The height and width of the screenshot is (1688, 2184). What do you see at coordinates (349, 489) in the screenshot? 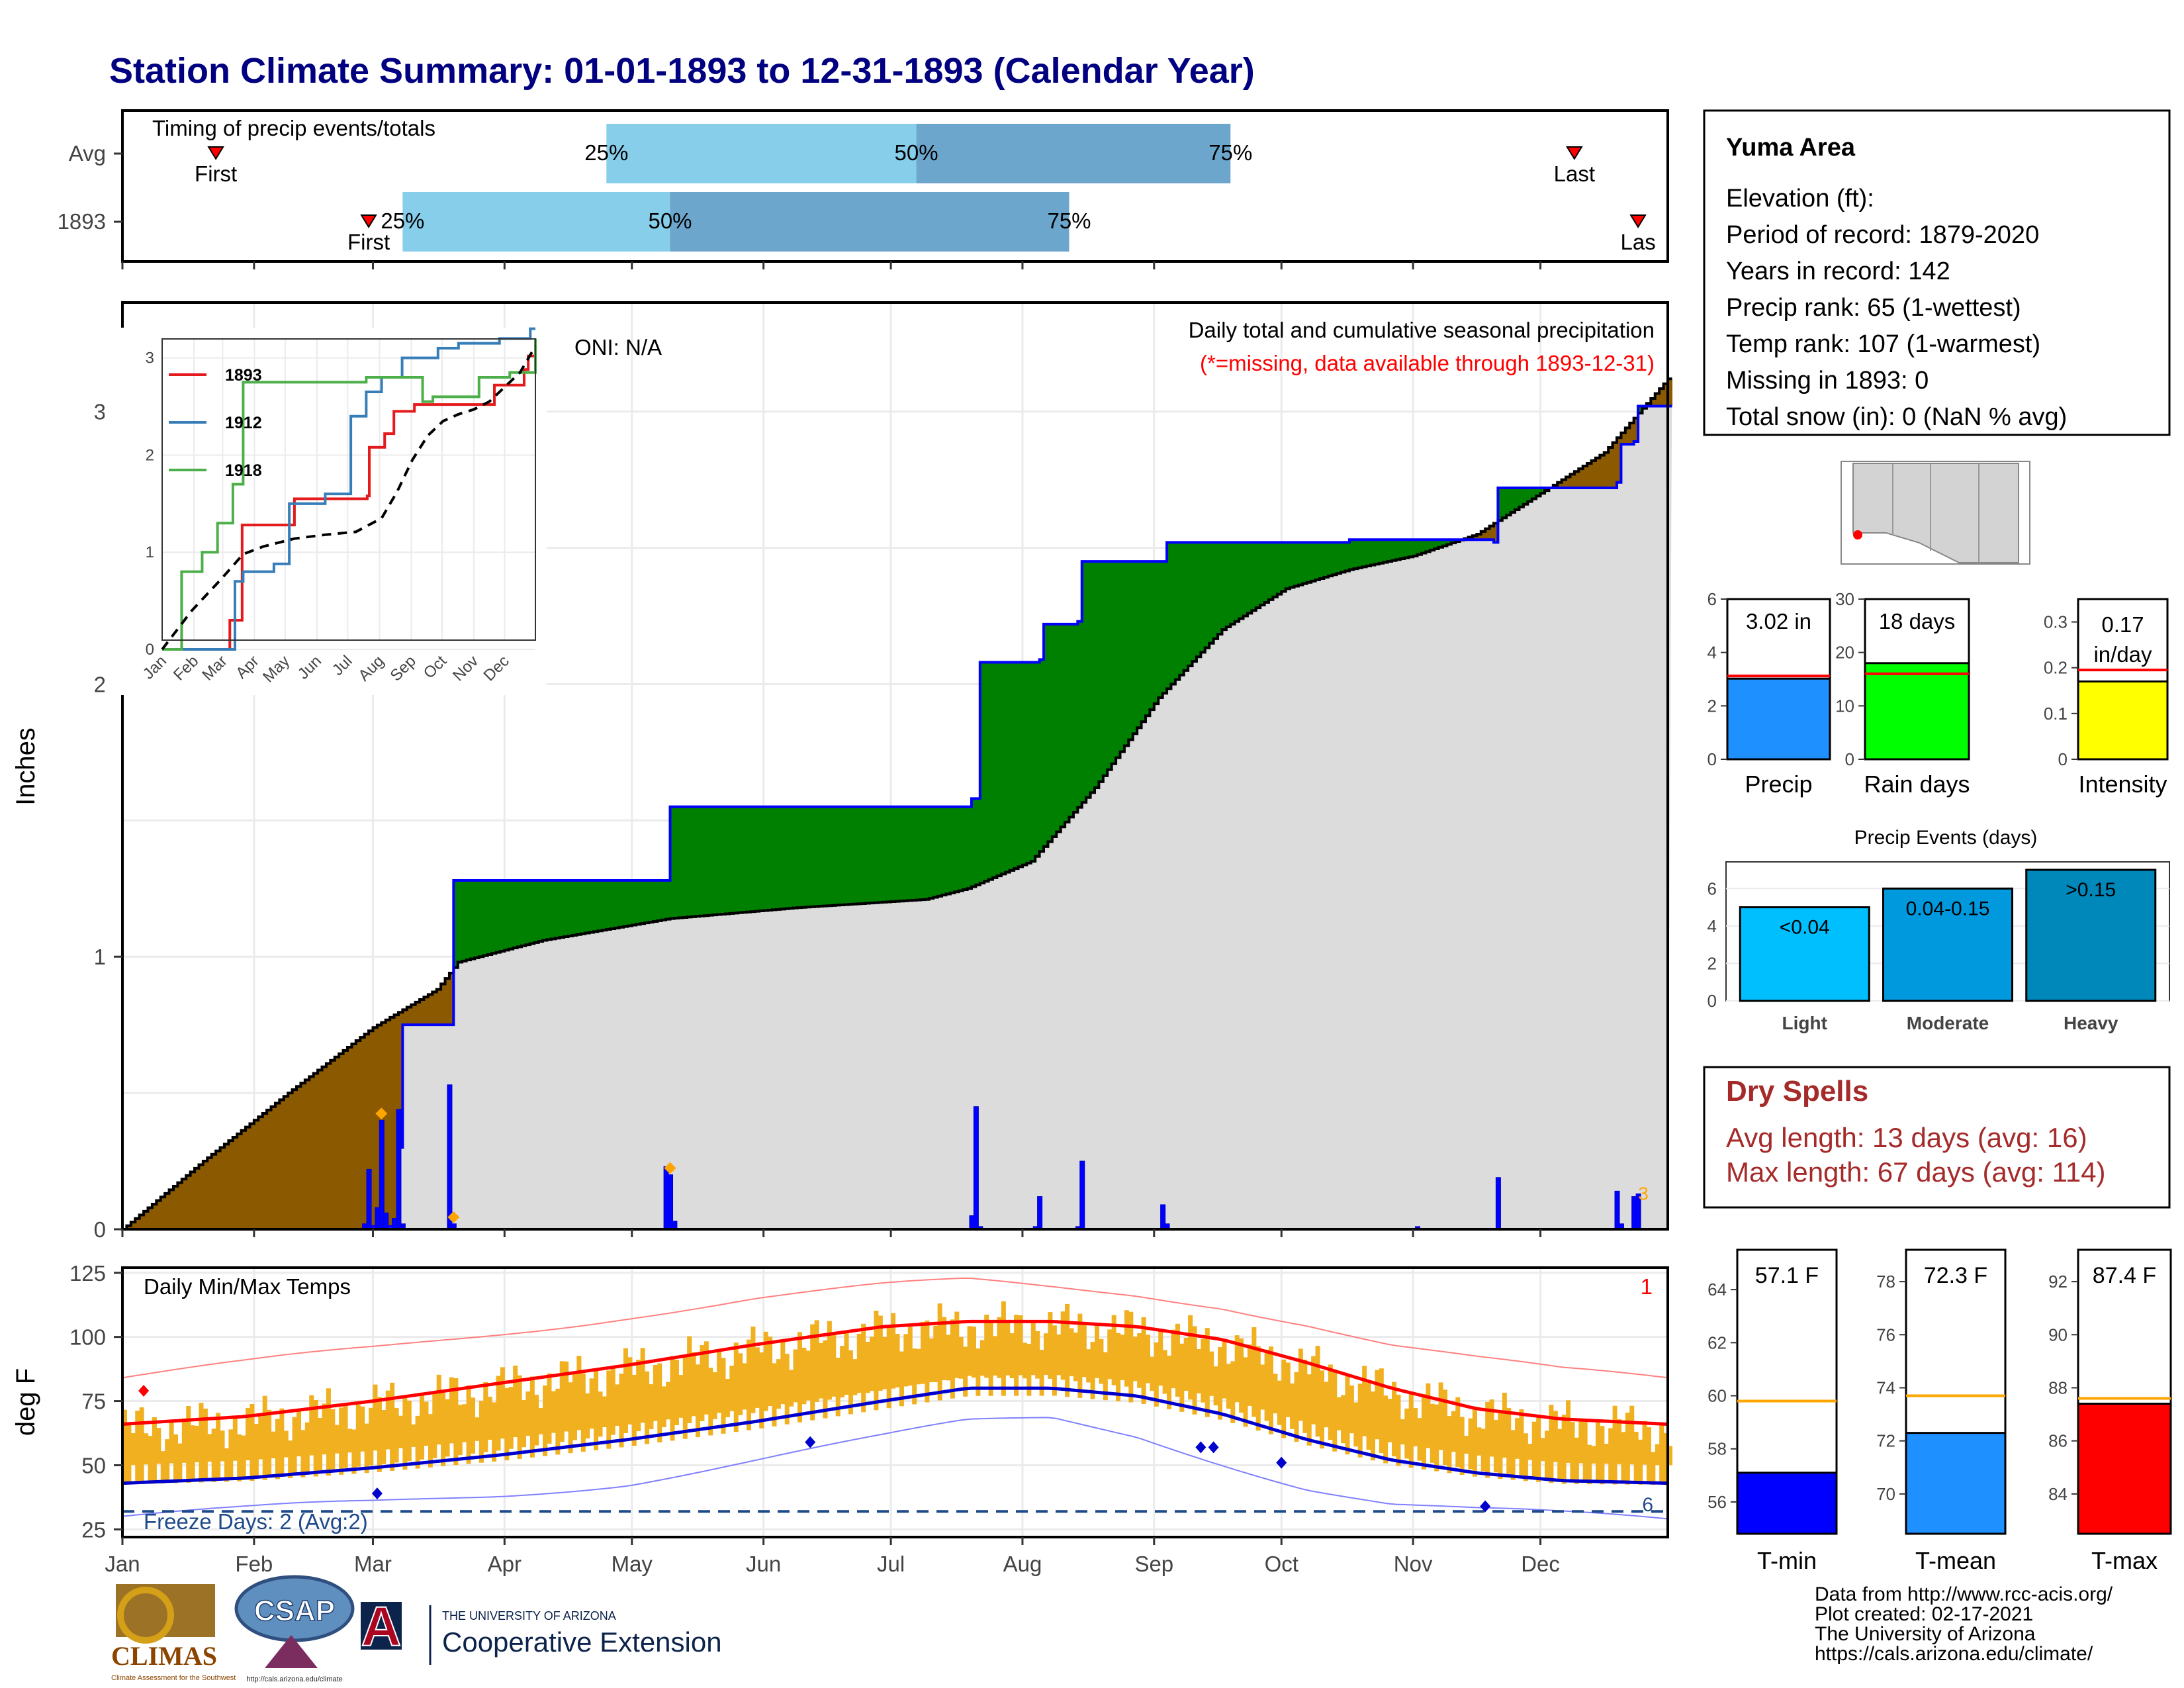
I see `inset-series-lines` at bounding box center [349, 489].